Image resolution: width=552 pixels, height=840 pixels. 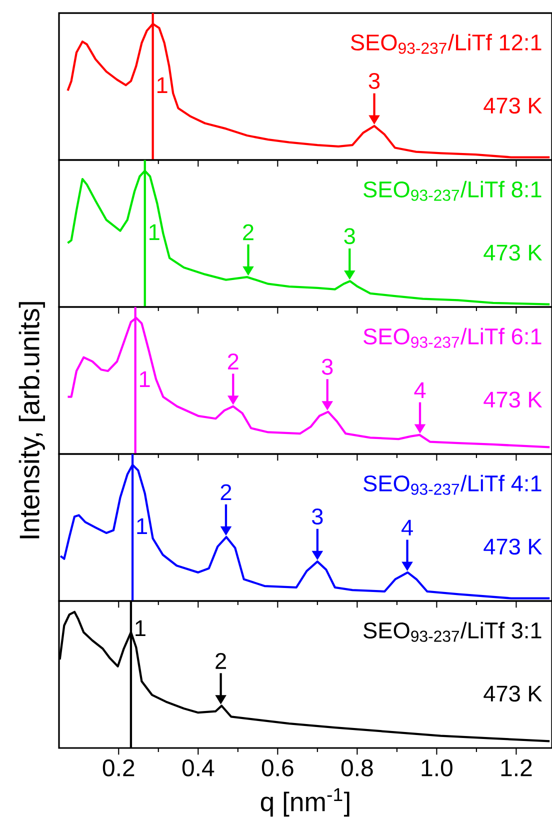 I want to click on x-tick-label: 0.2, so click(x=118, y=767).